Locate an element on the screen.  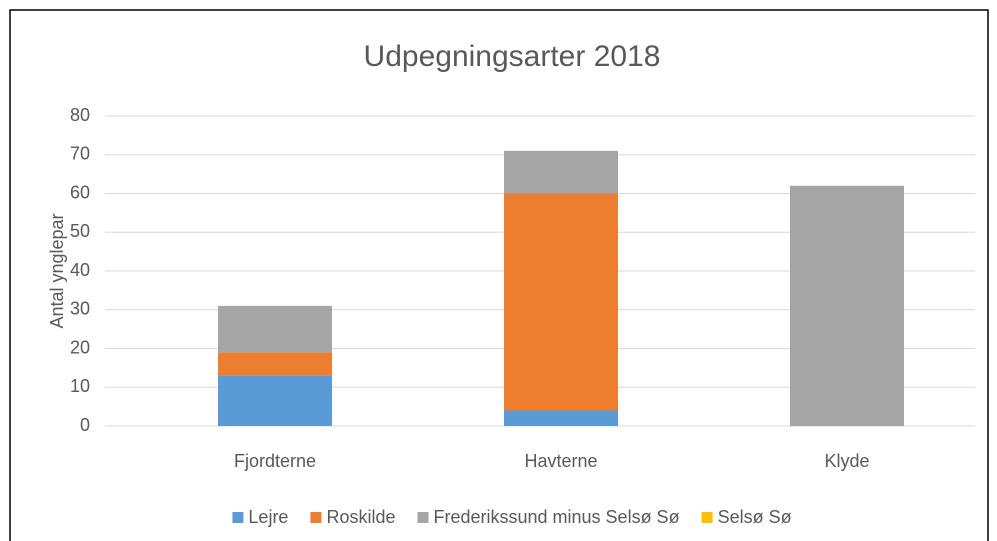
x-tick-label: Fjordterne is located at coordinates (275, 461).